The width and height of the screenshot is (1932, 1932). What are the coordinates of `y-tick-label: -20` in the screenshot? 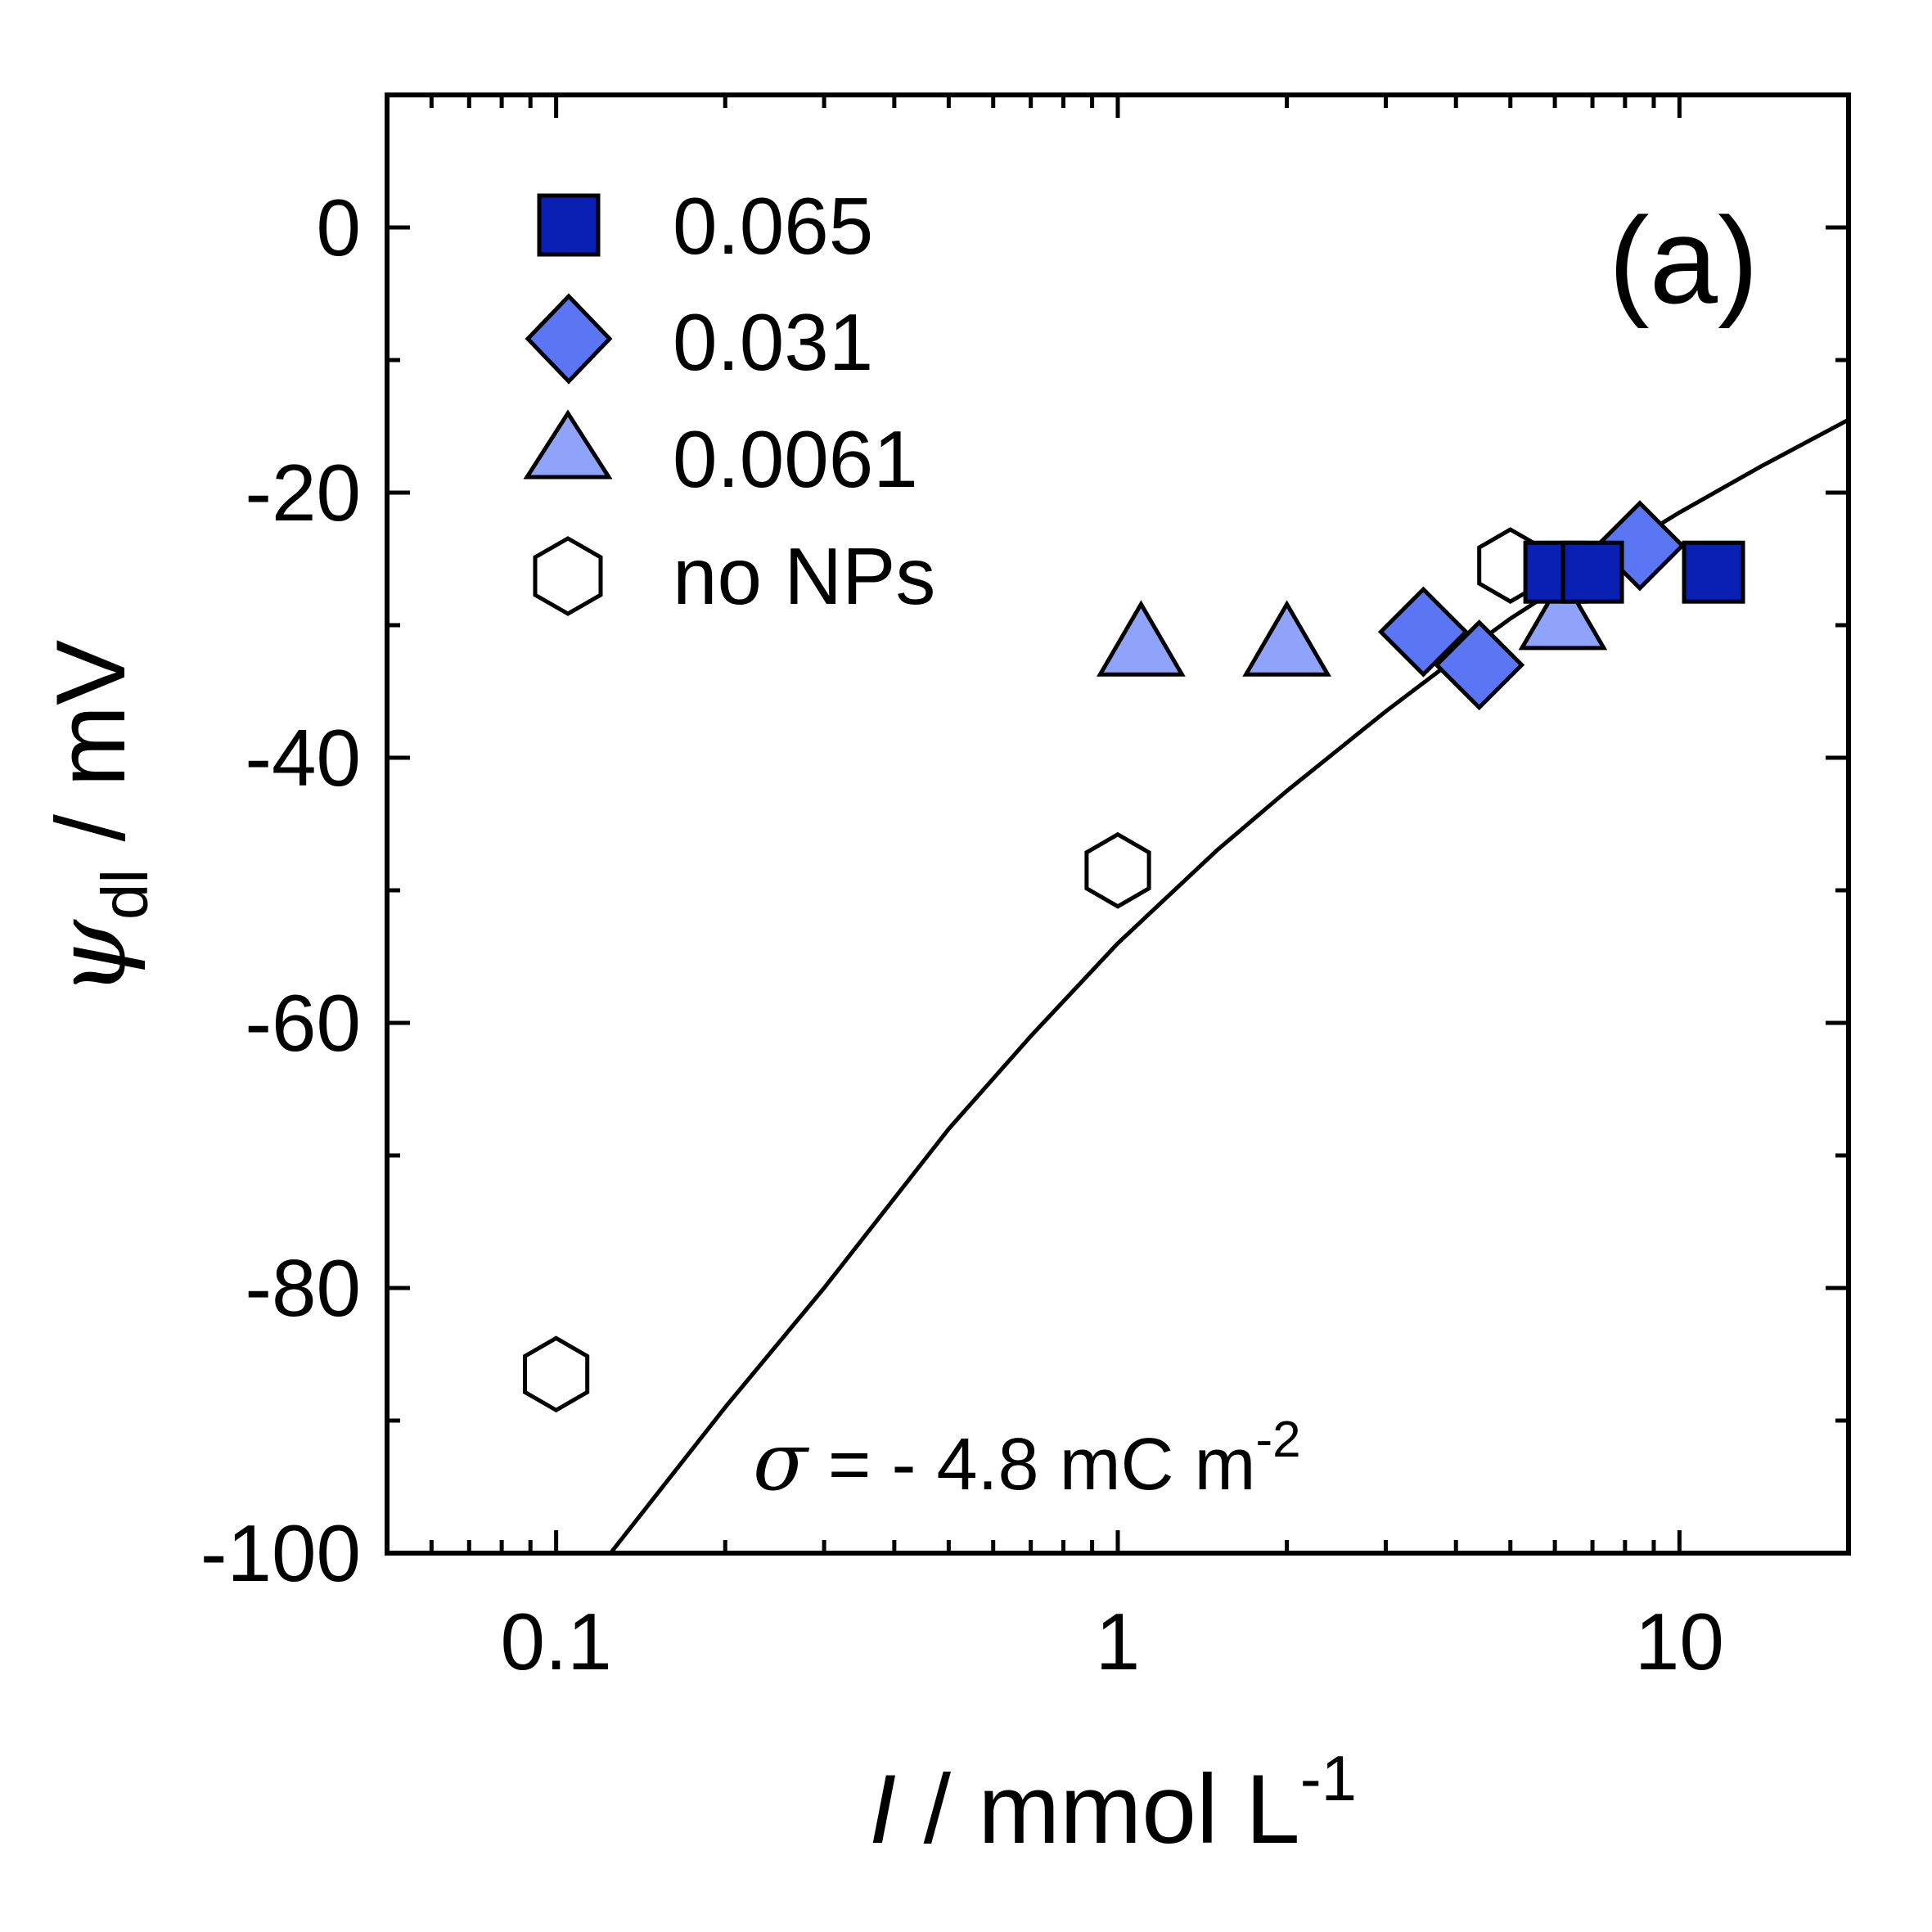 It's located at (303, 493).